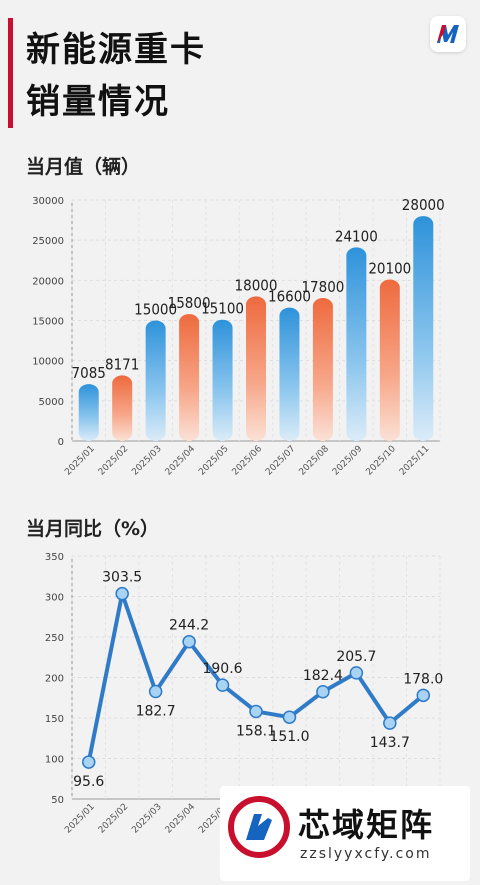  What do you see at coordinates (80, 819) in the screenshot?
I see `line-x-tick-label: 2025/01` at bounding box center [80, 819].